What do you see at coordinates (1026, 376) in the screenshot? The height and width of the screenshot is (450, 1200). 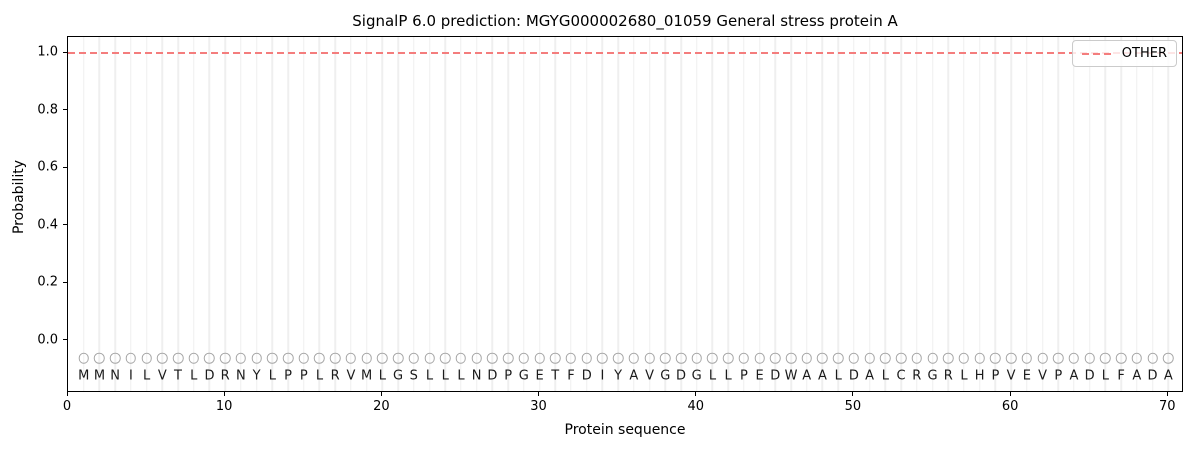 I see `residue-letter: E` at bounding box center [1026, 376].